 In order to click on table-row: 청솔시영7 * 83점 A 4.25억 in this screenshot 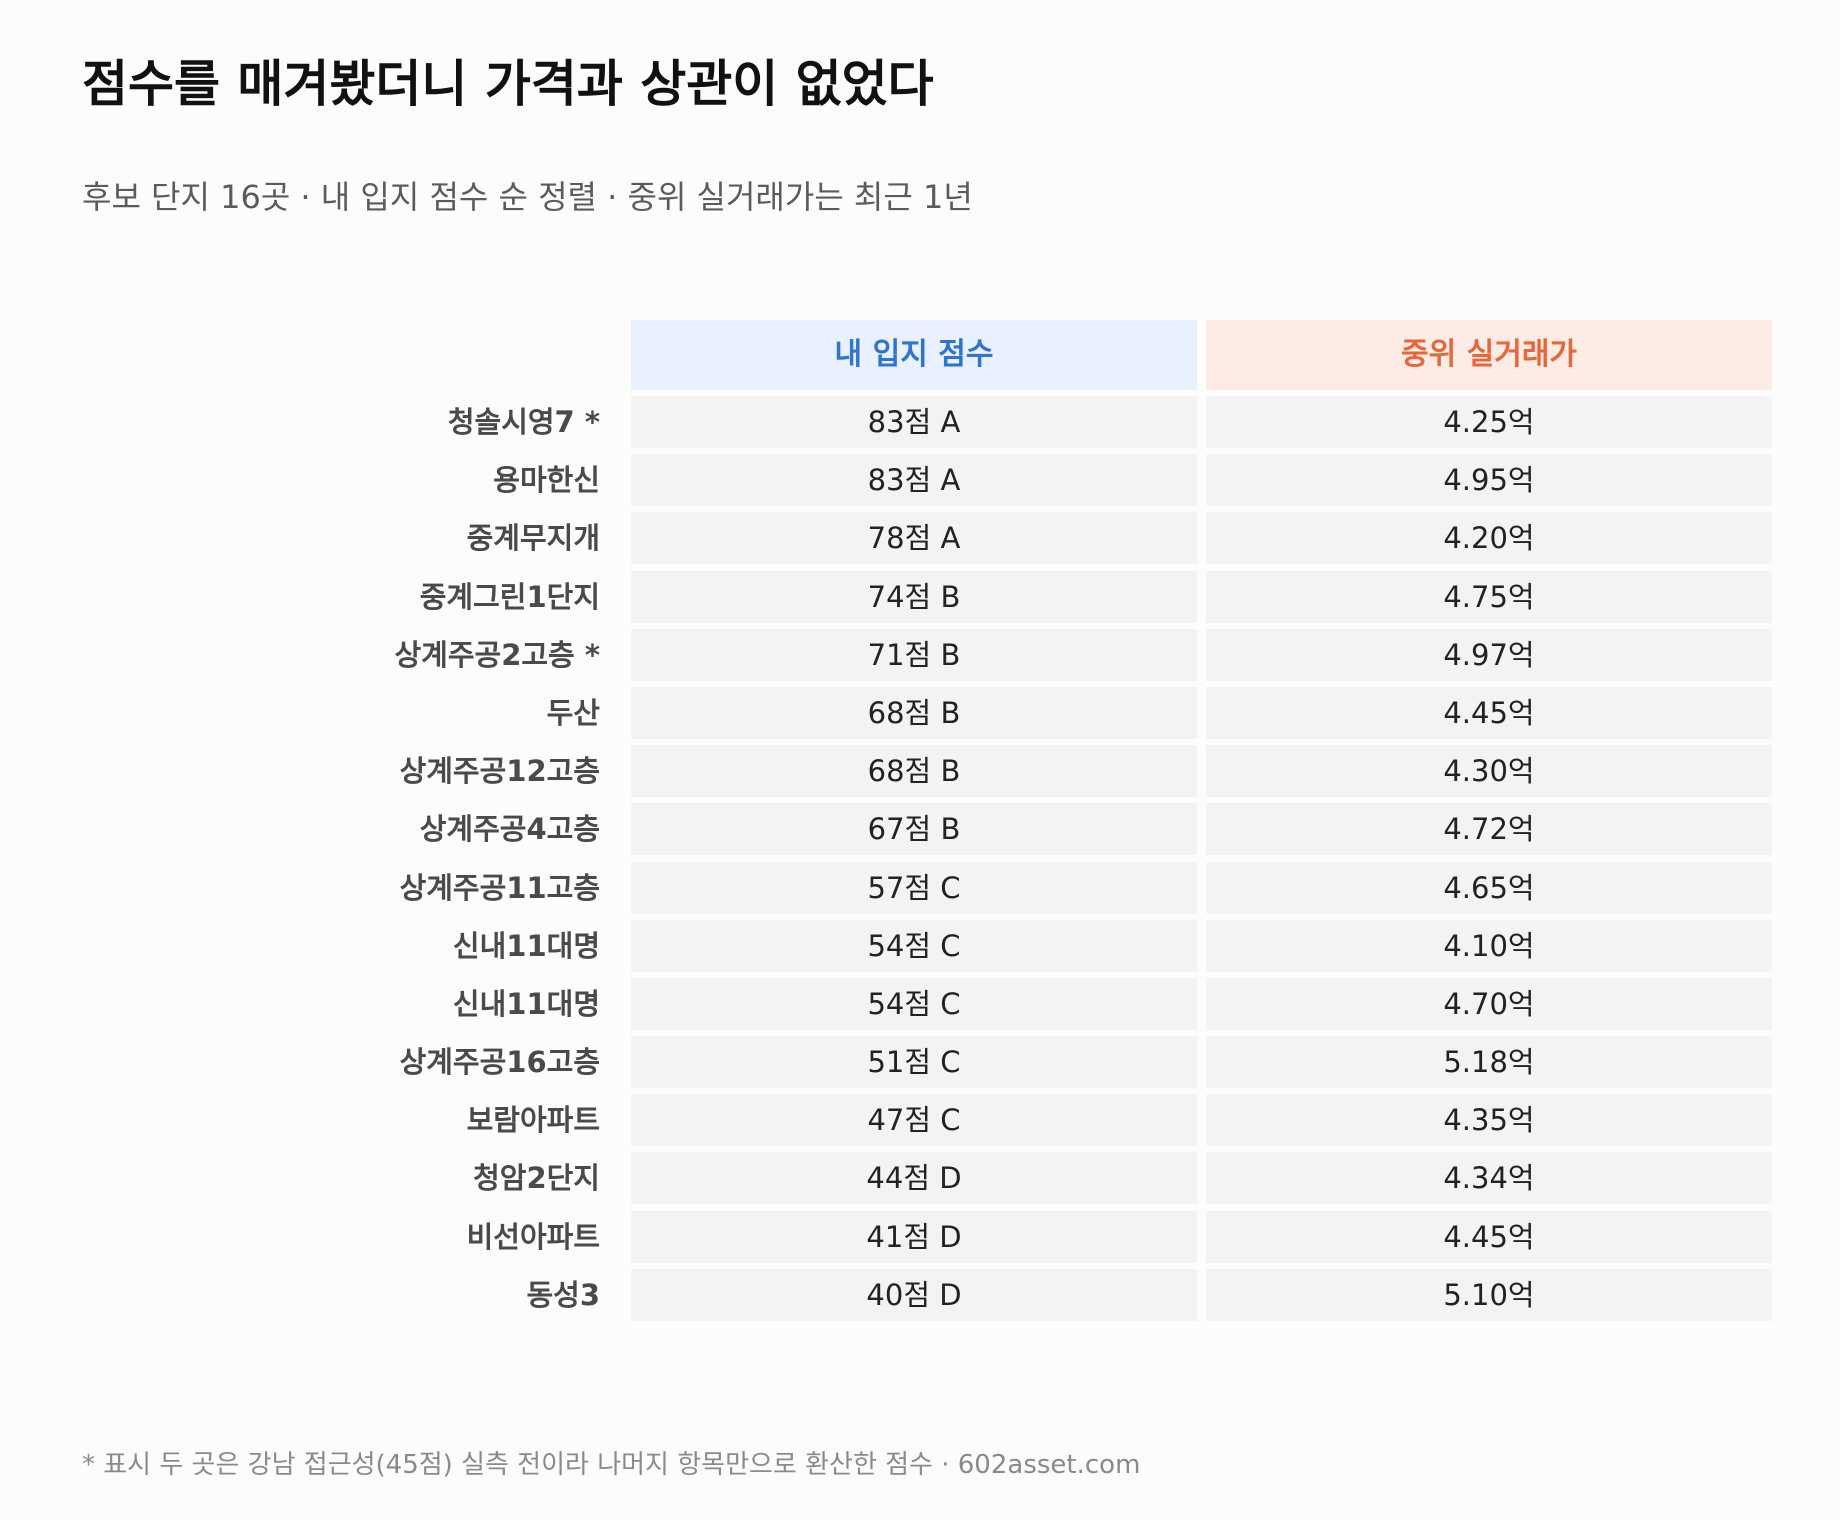, I will do `click(920, 422)`.